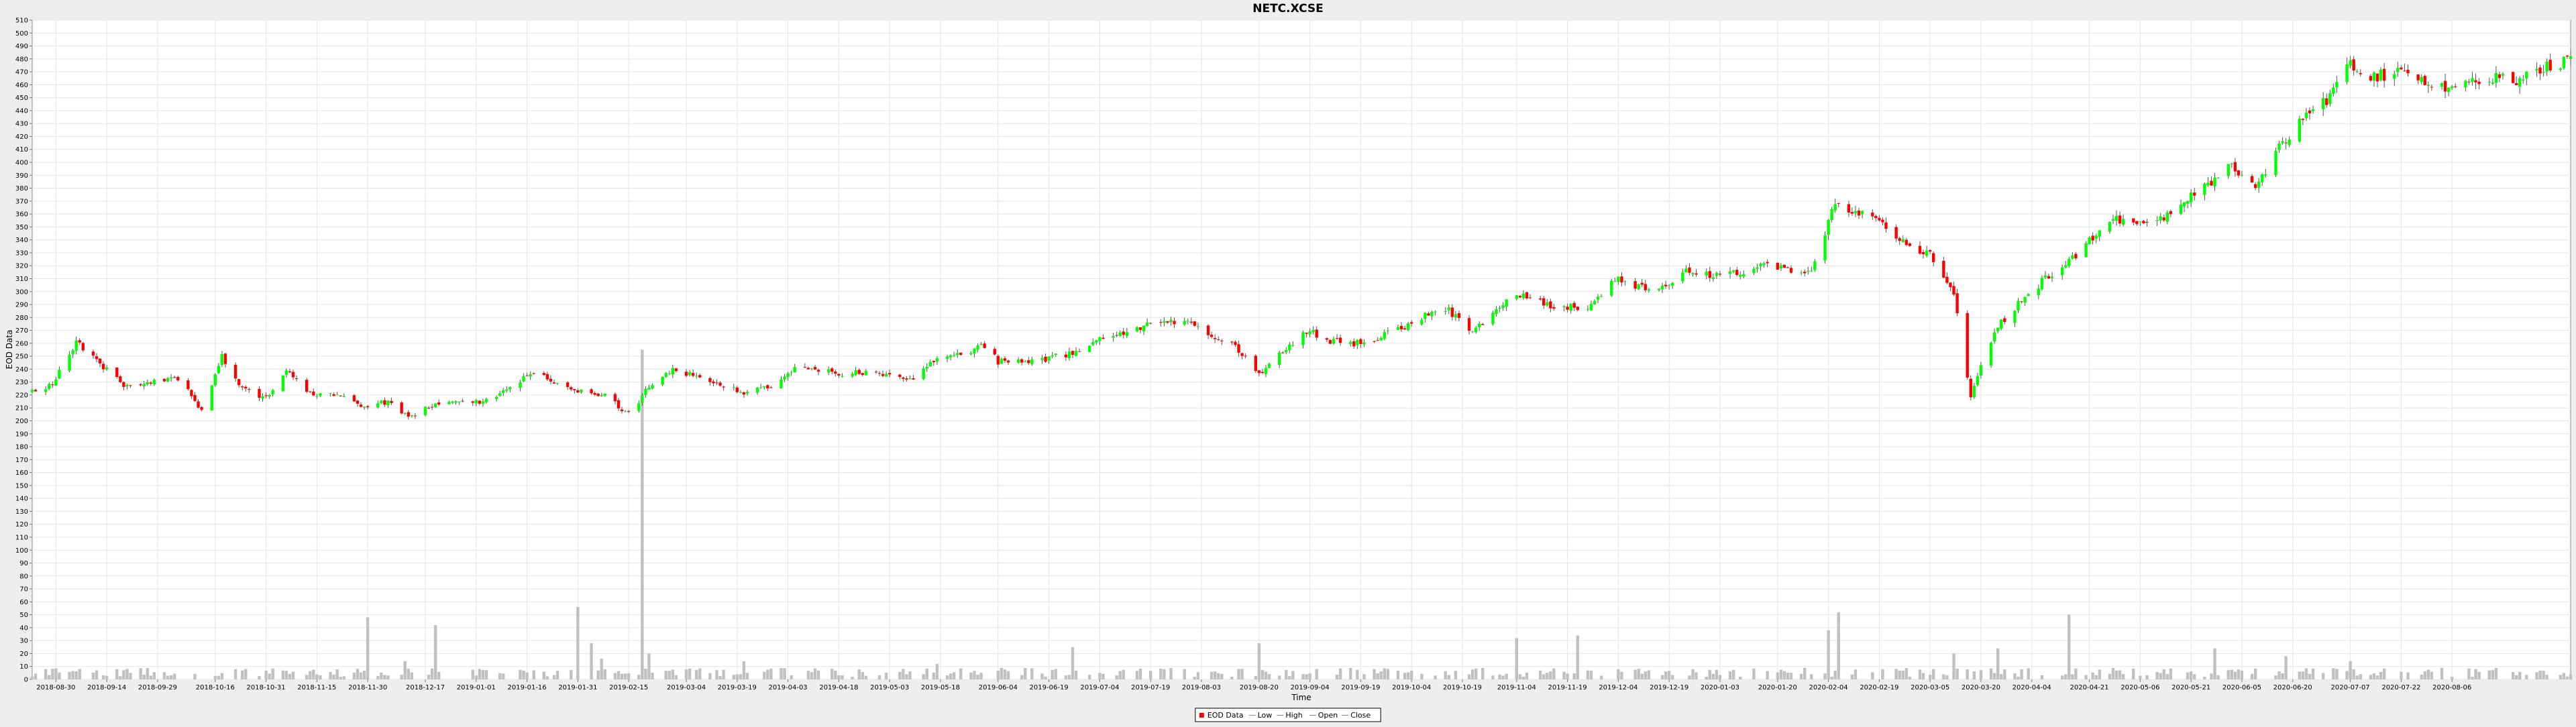 This screenshot has height=727, width=2576. I want to click on x-tick-label: 2019-05-03, so click(889, 687).